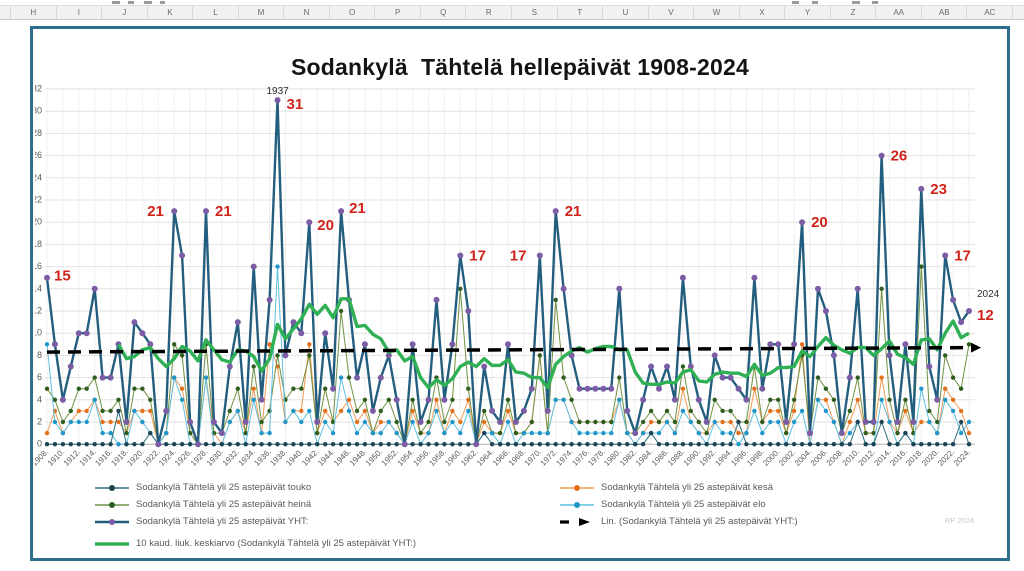 The image size is (1024, 571). What do you see at coordinates (295, 104) in the screenshot?
I see `data-label-1937: 31` at bounding box center [295, 104].